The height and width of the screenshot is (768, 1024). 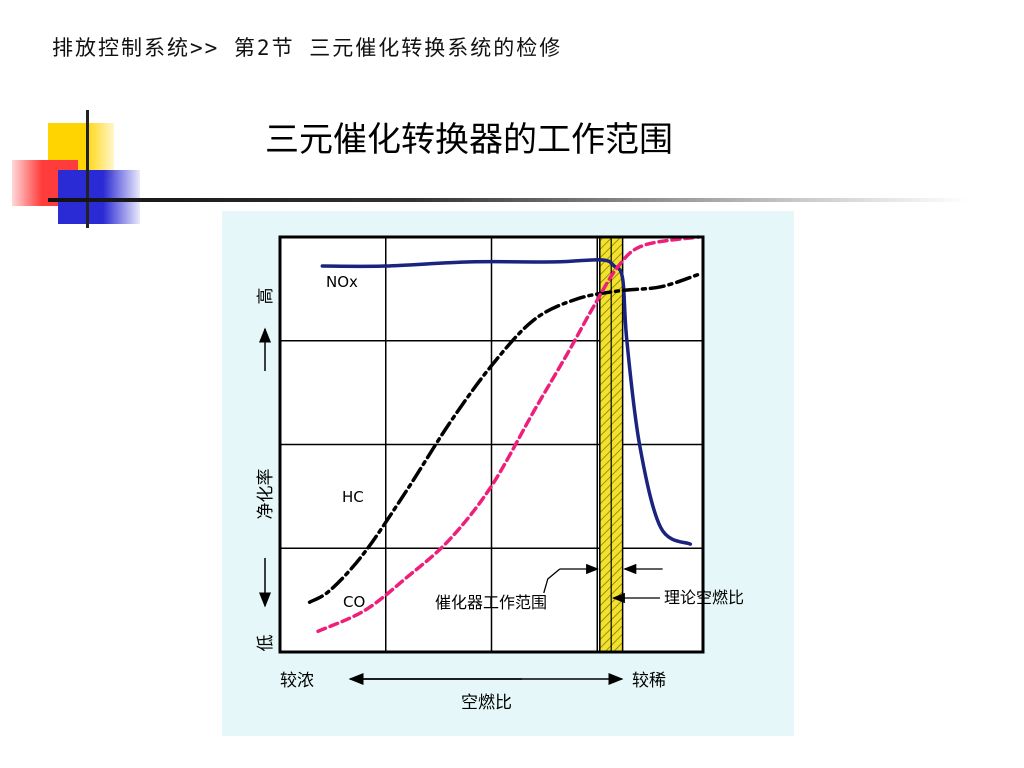 I want to click on series-label-nox: NOx, so click(x=342, y=282).